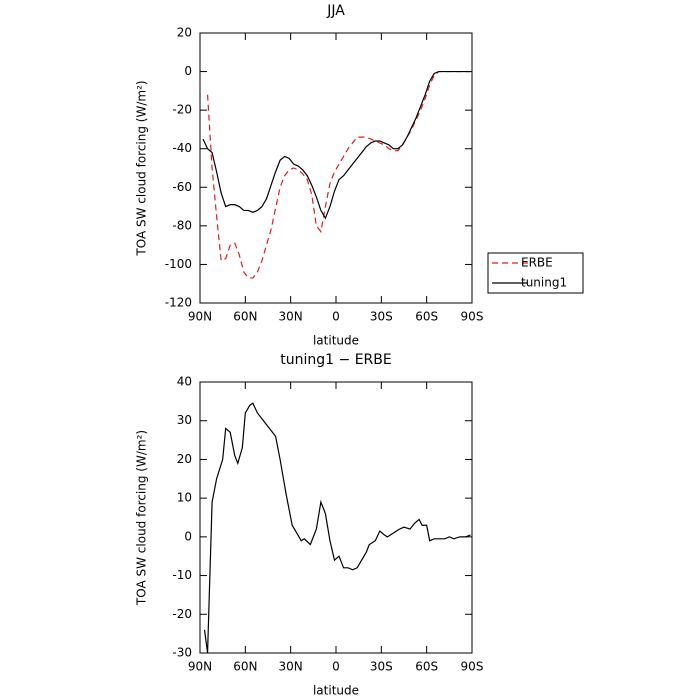 Image resolution: width=700 pixels, height=700 pixels. Describe the element at coordinates (335, 360) in the screenshot. I see `chart-title: tuning1 − ERBE` at that location.